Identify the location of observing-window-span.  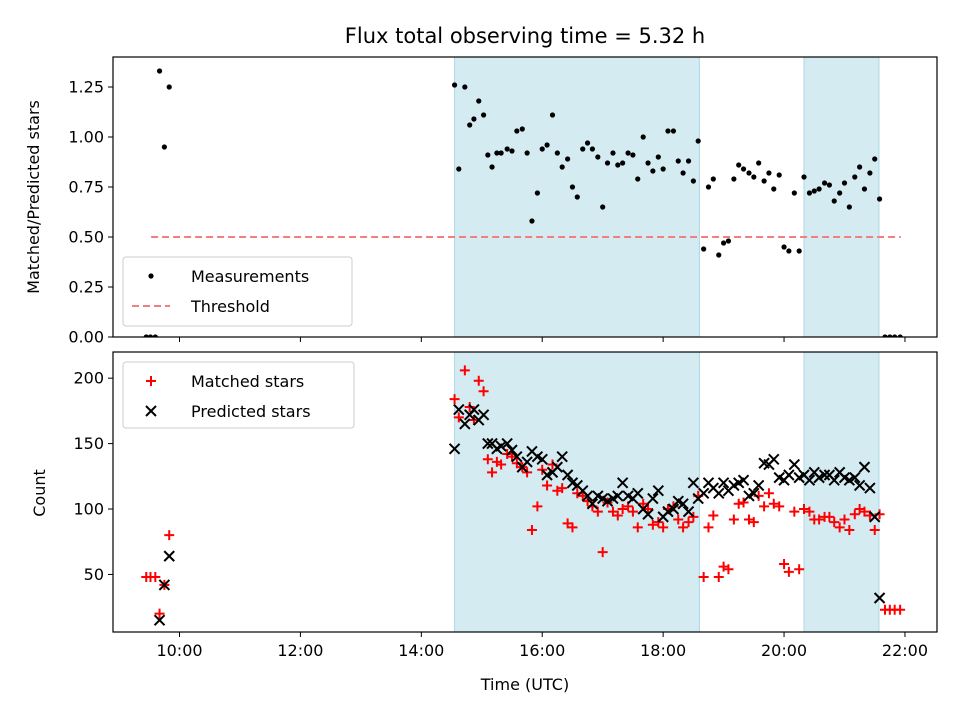
(841, 492).